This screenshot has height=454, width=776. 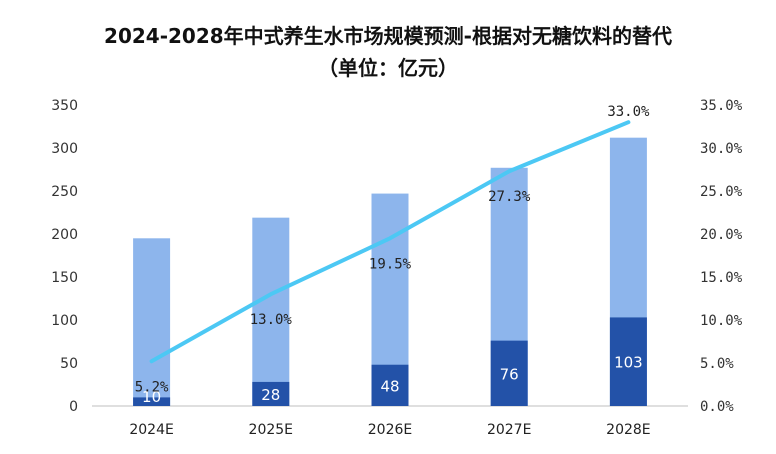 I want to click on x-tick-label: 2027E, so click(x=509, y=430).